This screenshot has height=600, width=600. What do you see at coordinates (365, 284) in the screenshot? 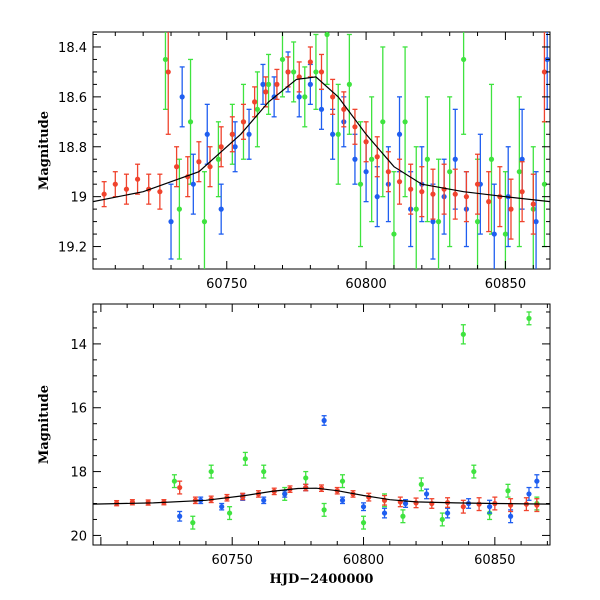
I see `x-tick-label: 60800` at bounding box center [365, 284].